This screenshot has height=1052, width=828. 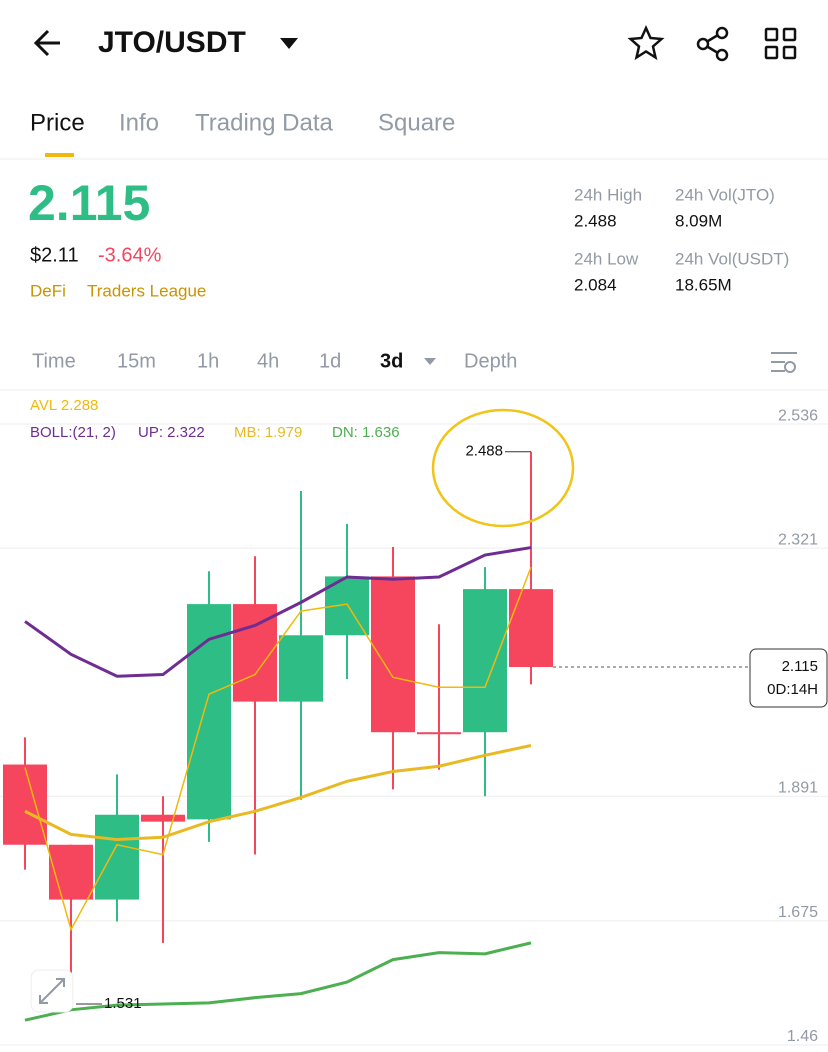 I want to click on pair-dropdown, so click(x=289, y=43).